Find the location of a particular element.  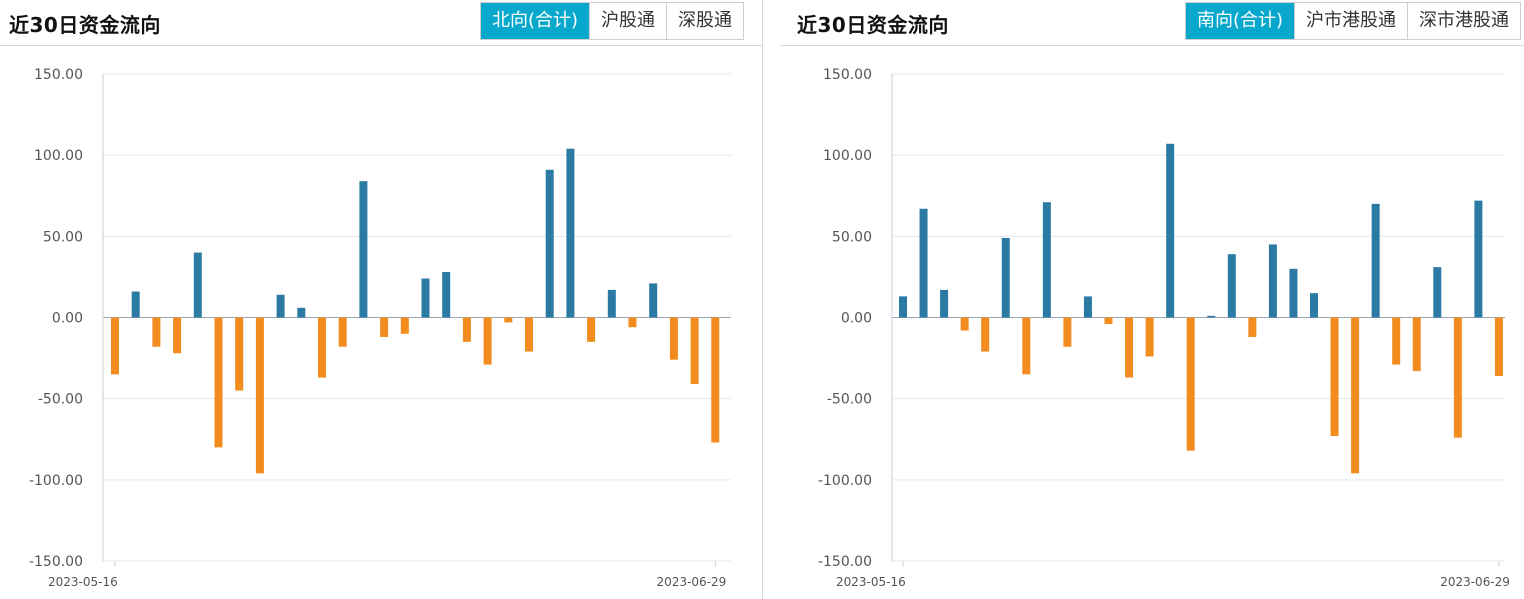

tab-shanghai-hk-connect: 沪市港股通 is located at coordinates (1350, 21).